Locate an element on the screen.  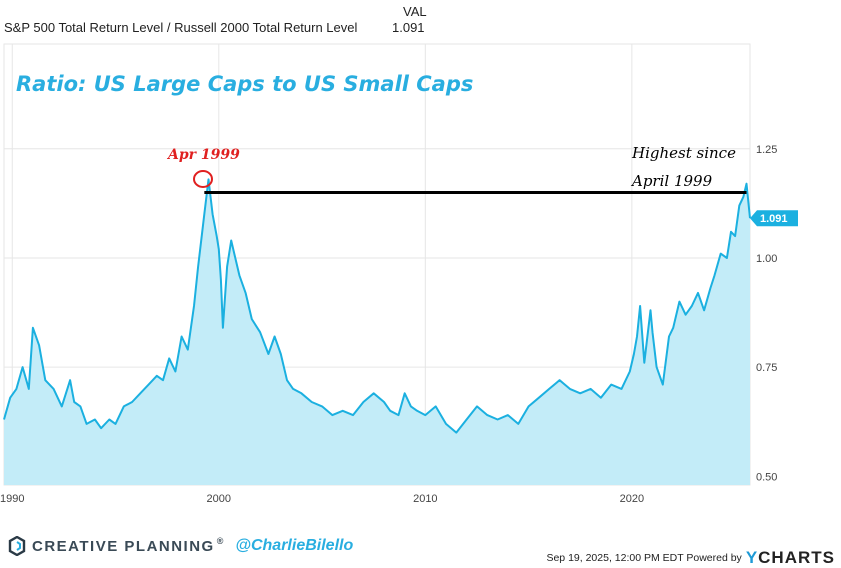
x-tick-label: 2020 is located at coordinates (632, 499).